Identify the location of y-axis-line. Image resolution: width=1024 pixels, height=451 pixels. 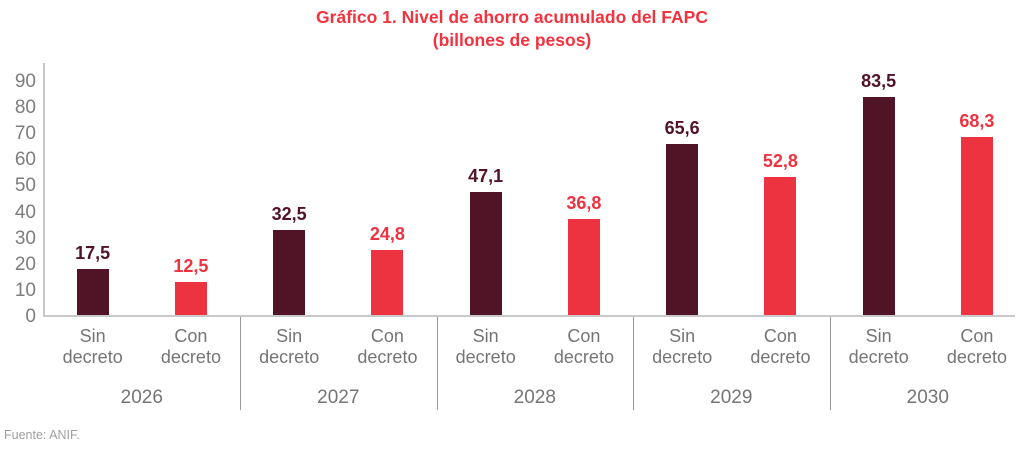
(44, 190).